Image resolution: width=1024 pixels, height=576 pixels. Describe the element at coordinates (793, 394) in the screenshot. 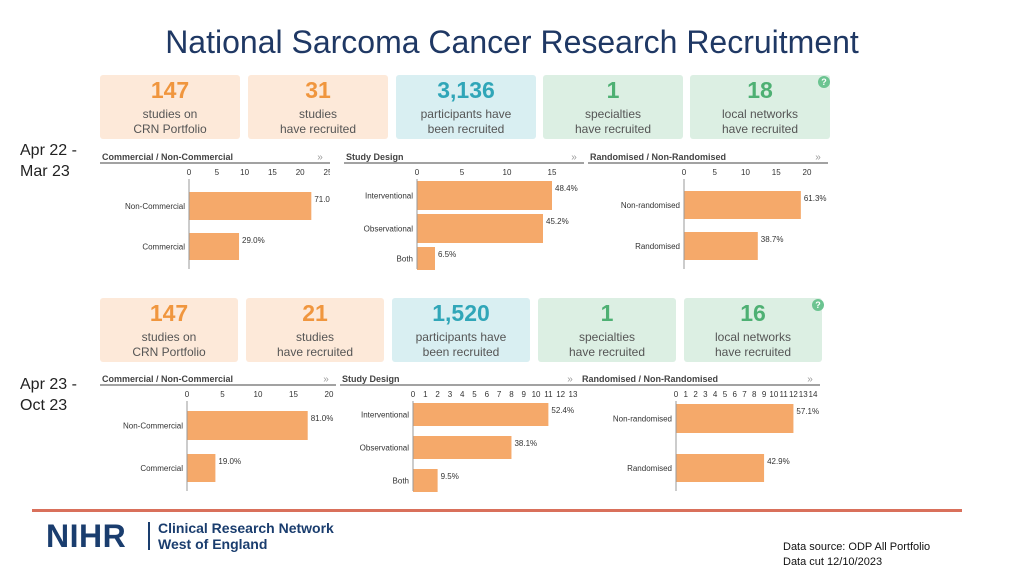

I see `tick-label: 12` at that location.